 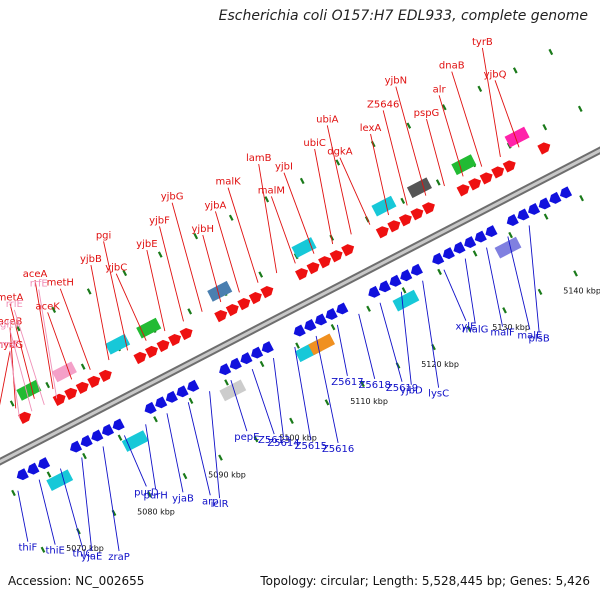 I want to click on gene-label: yjbC, so click(x=116, y=268).